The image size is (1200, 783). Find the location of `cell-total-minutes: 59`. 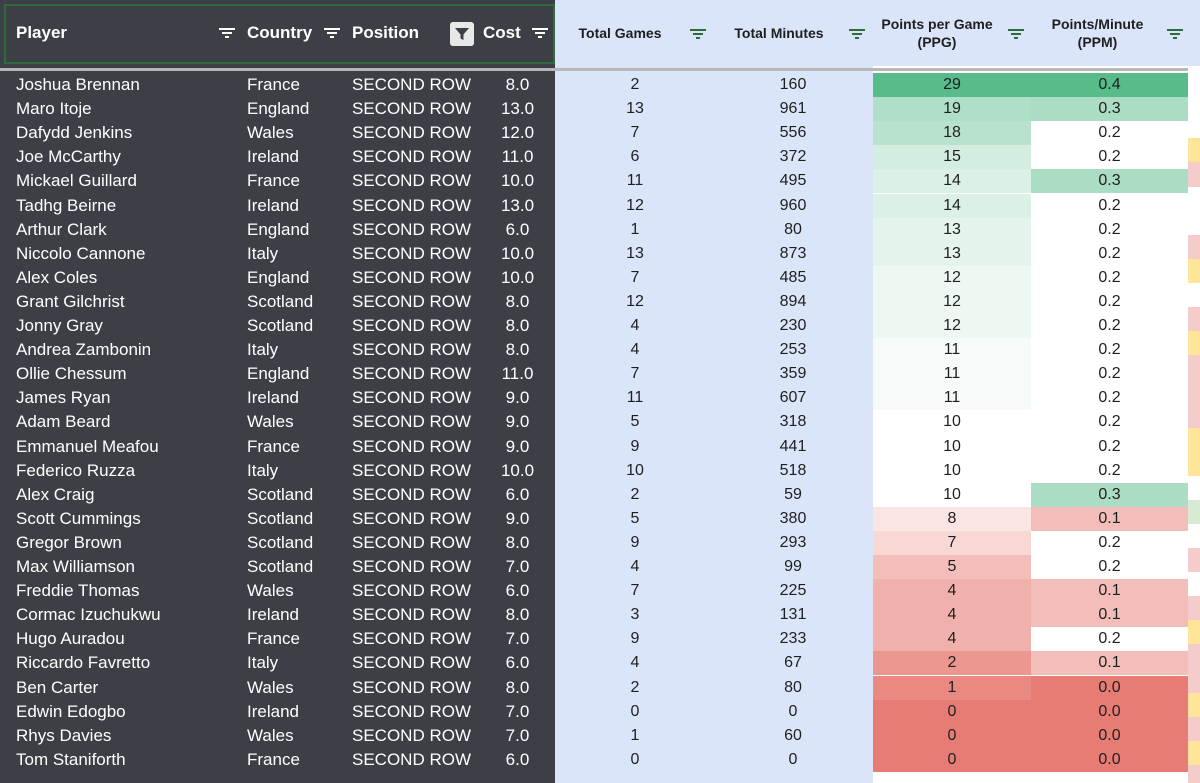

cell-total-minutes: 59 is located at coordinates (793, 494).